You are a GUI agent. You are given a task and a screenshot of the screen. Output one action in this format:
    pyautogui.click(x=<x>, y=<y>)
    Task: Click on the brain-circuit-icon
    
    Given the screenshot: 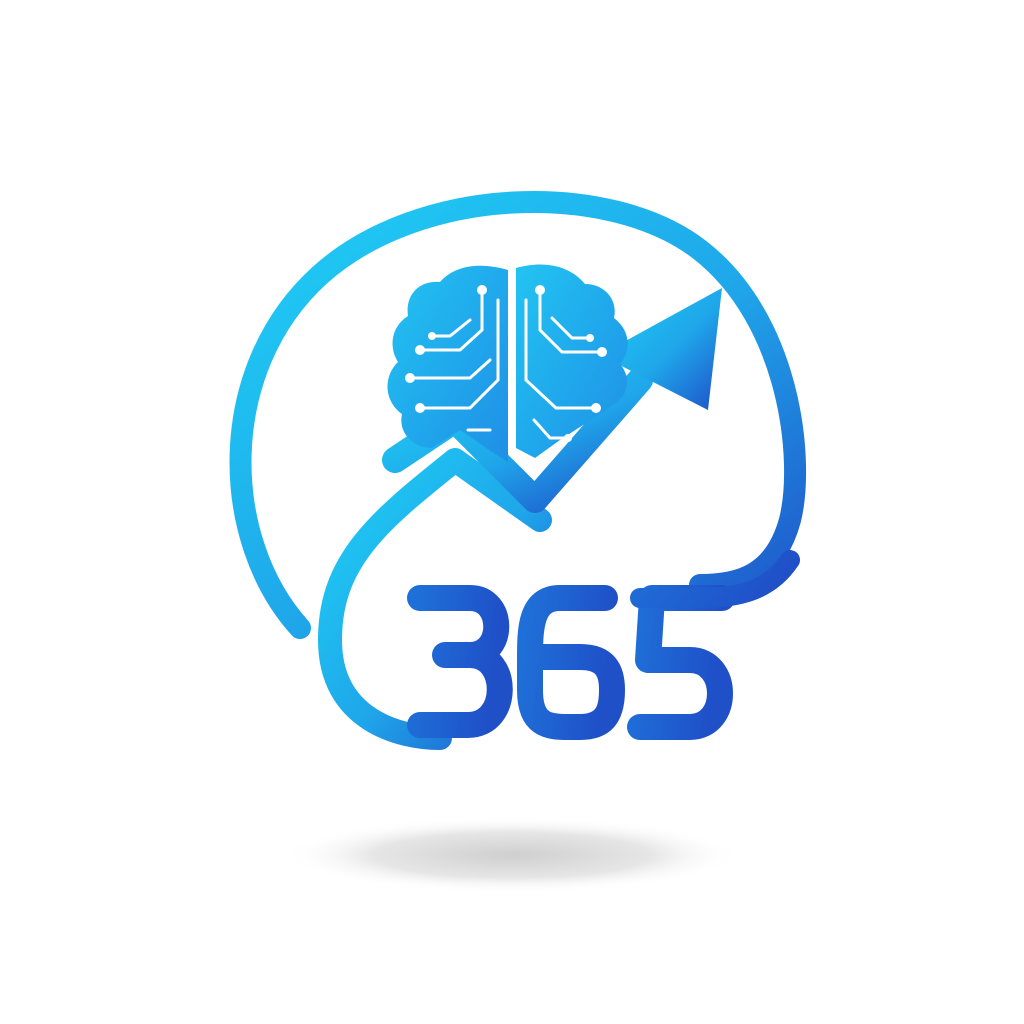 What is the action you would take?
    pyautogui.click(x=507, y=363)
    